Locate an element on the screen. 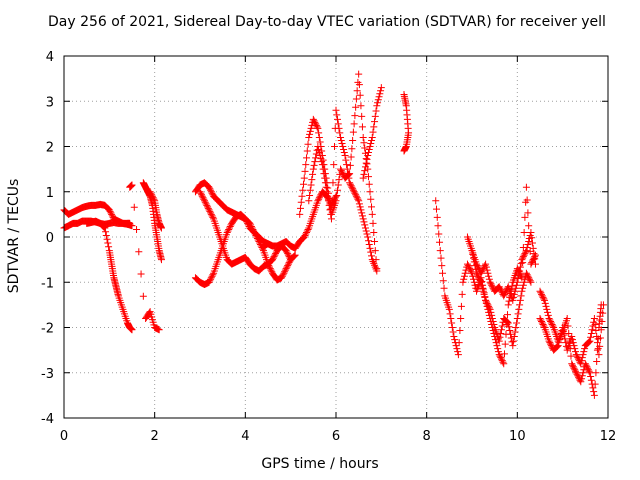  y-tick-label: 4 is located at coordinates (50, 57).